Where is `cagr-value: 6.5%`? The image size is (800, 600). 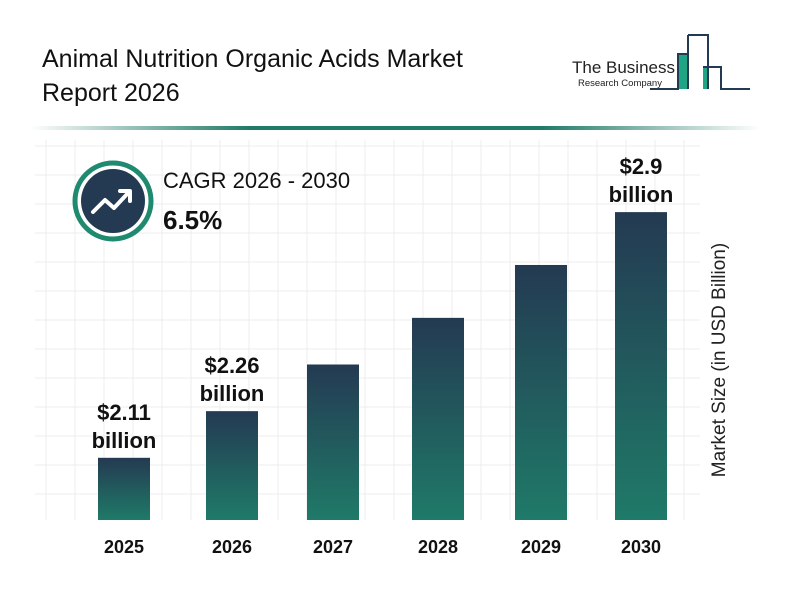
cagr-value: 6.5% is located at coordinates (193, 220).